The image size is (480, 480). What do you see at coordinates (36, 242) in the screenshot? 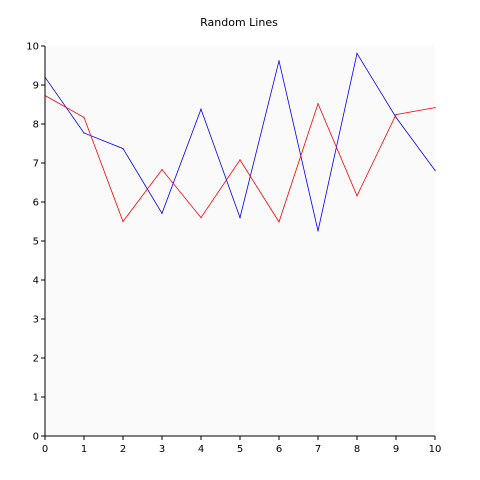
I see `y-tick-label: 5` at bounding box center [36, 242].